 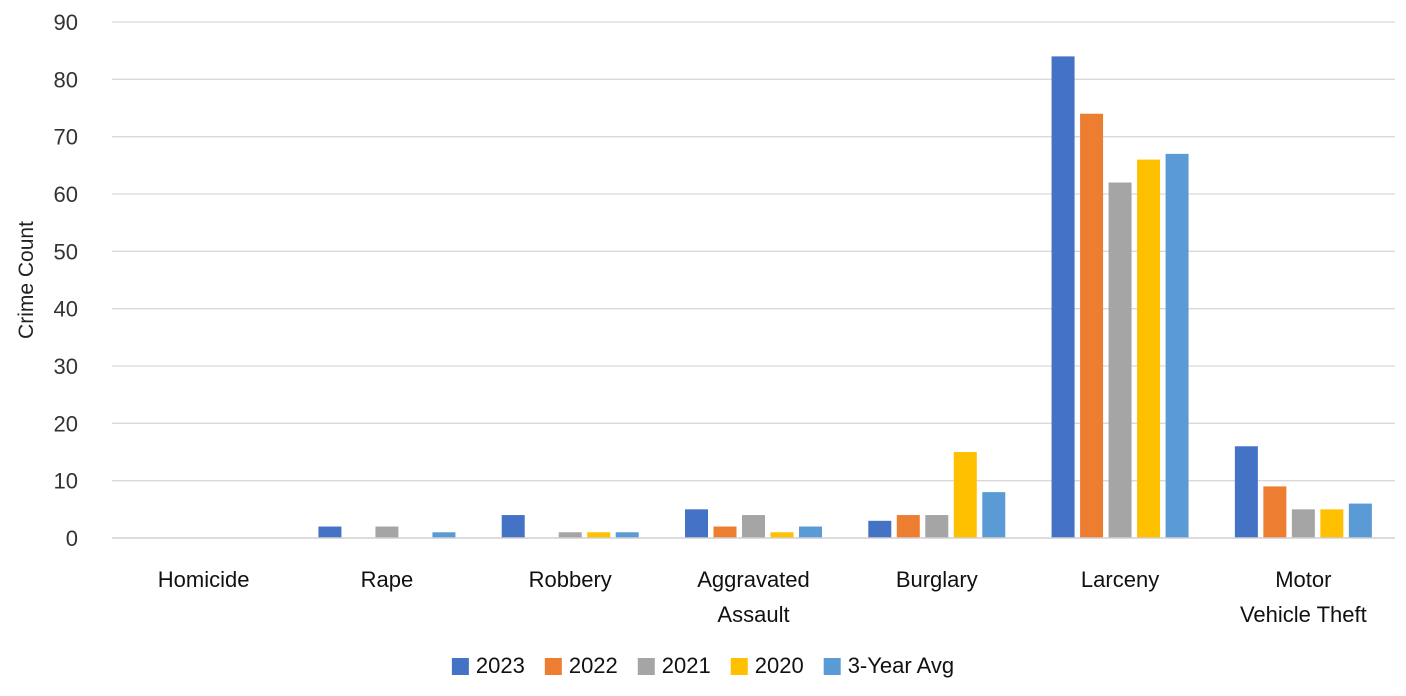 I want to click on x-category-label: Robbery, so click(x=570, y=579).